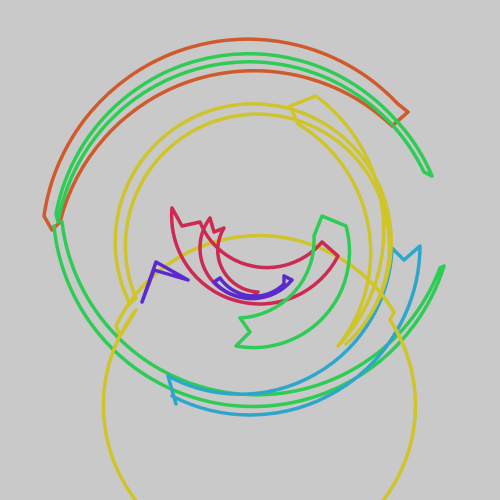  Describe the element at coordinates (165, 282) in the screenshot. I see `indigo-chevron` at that location.